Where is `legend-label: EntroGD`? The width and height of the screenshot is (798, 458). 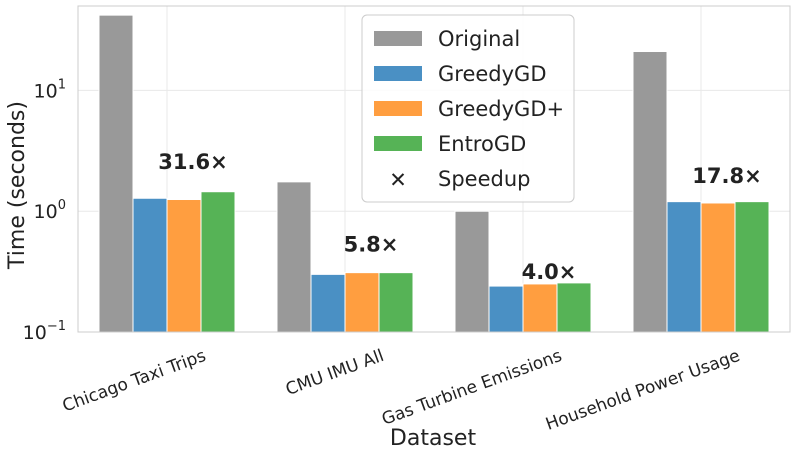 legend-label: EntroGD is located at coordinates (482, 144).